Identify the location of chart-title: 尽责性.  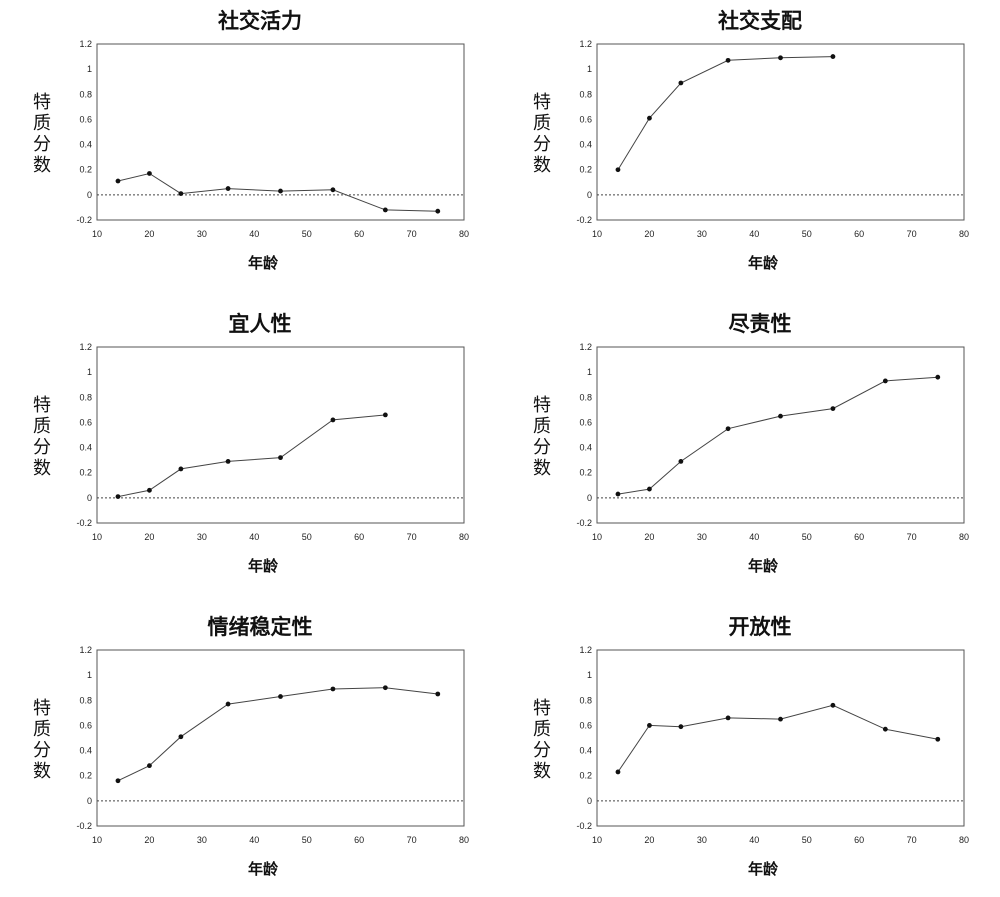
(760, 324).